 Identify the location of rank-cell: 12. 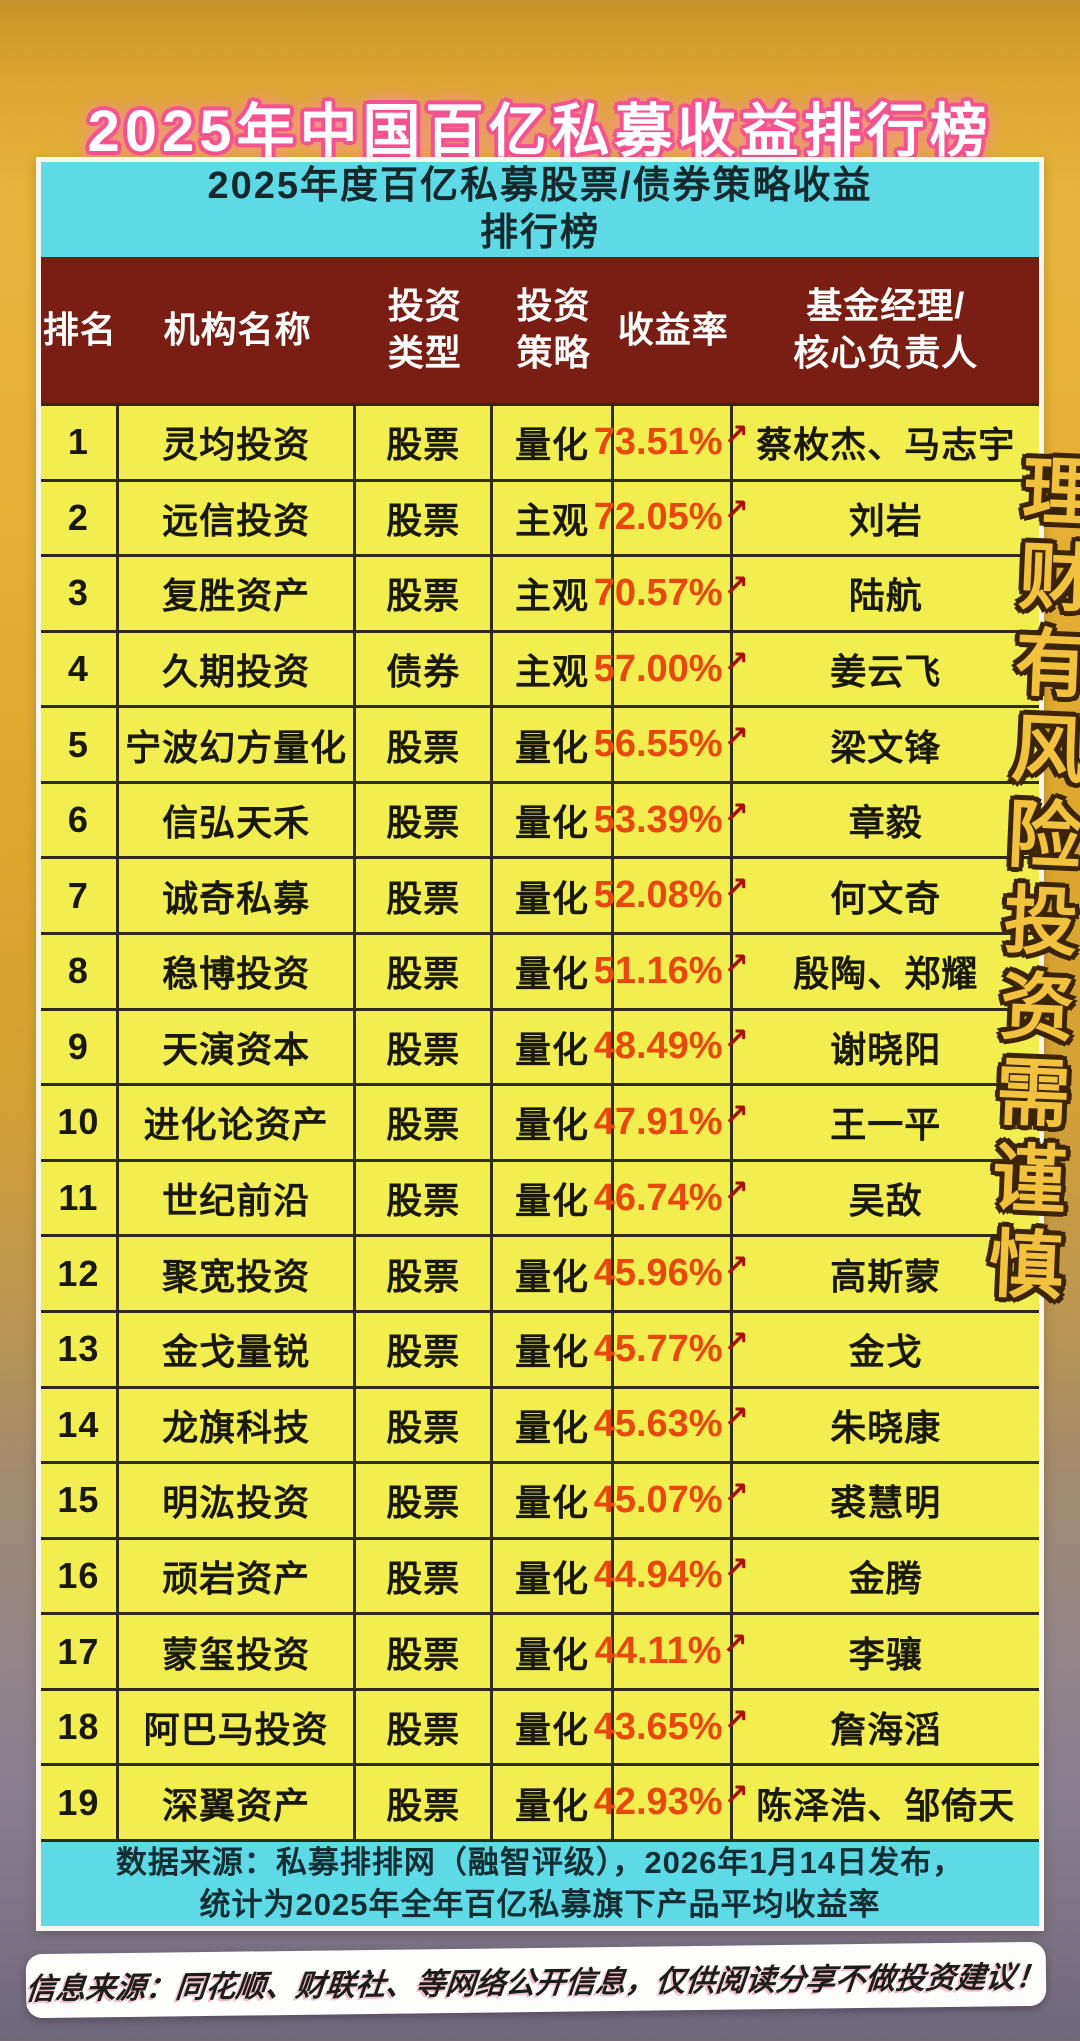
(80, 1273).